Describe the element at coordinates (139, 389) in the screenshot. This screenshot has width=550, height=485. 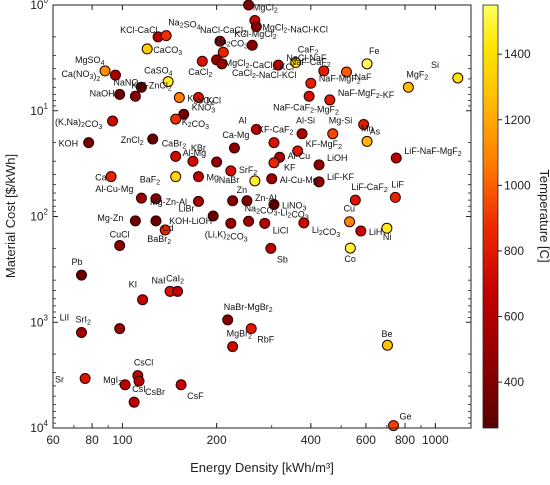
I see `point-label: CsI` at that location.